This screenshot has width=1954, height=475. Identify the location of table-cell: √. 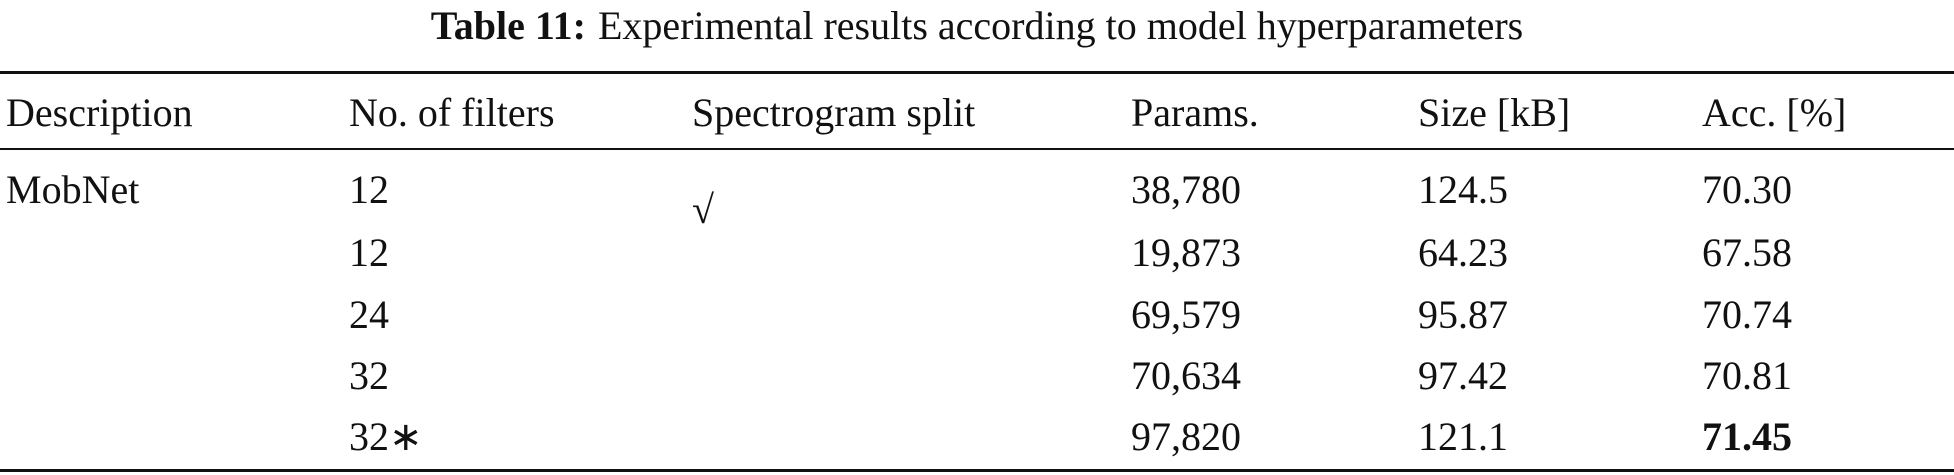
(703, 209).